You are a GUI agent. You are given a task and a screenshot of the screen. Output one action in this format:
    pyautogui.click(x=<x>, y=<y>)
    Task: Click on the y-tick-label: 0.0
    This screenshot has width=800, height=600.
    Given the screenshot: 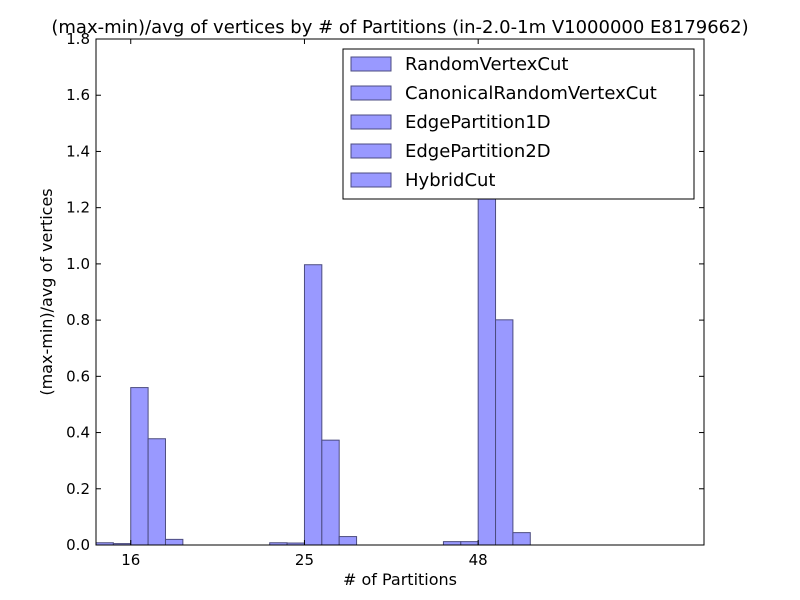 What is the action you would take?
    pyautogui.click(x=78, y=545)
    